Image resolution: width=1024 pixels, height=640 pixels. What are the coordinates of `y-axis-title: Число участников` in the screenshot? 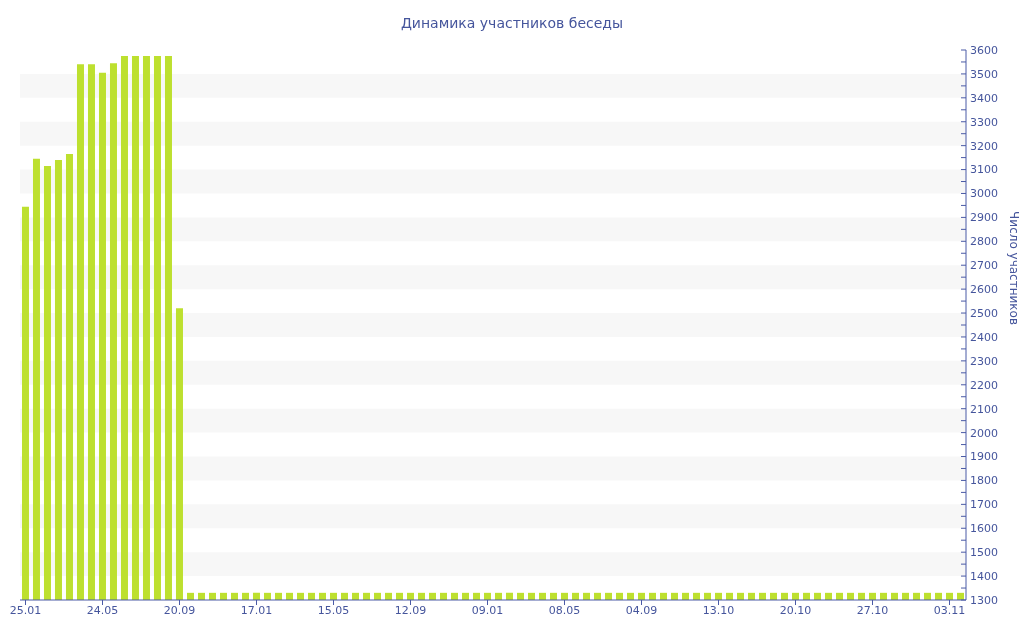 It's located at (1013, 268).